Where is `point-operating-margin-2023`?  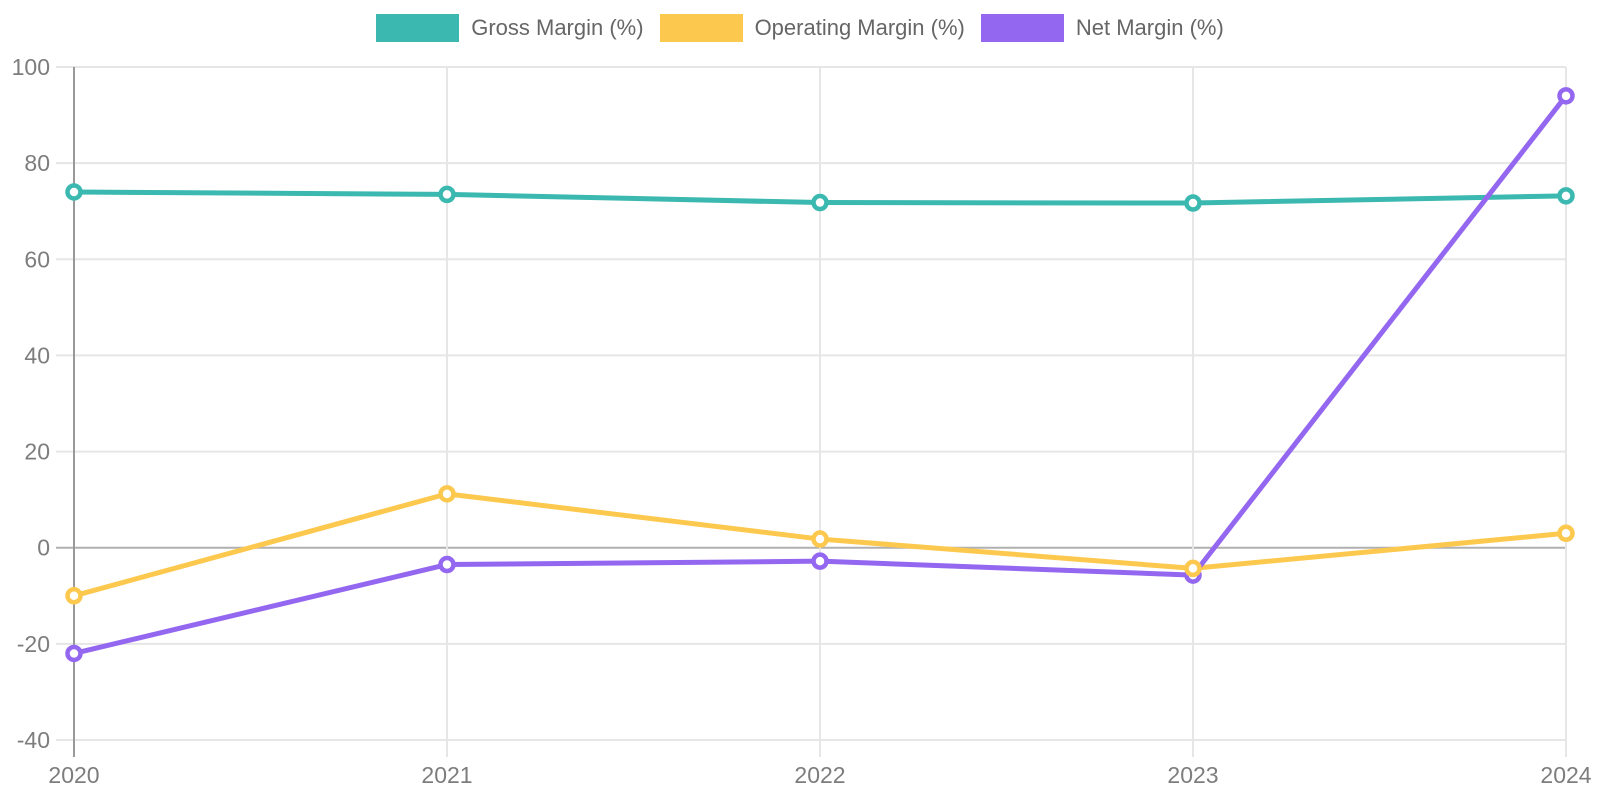 point-operating-margin-2023 is located at coordinates (1193, 568).